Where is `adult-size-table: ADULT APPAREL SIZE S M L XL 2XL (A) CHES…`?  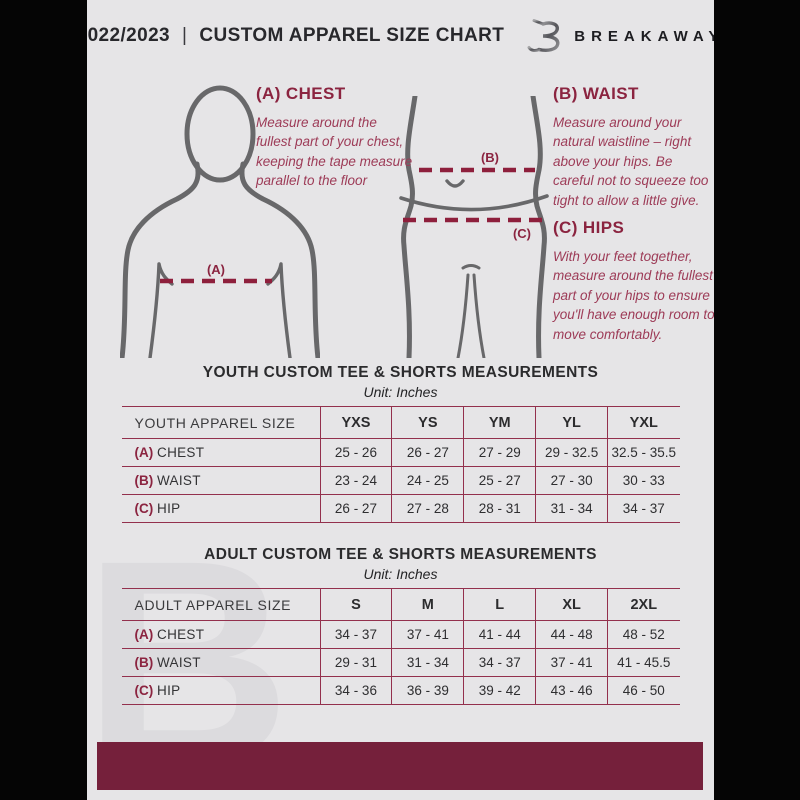
adult-size-table: ADULT APPAREL SIZE S M L XL 2XL (A) CHES… is located at coordinates (400, 646).